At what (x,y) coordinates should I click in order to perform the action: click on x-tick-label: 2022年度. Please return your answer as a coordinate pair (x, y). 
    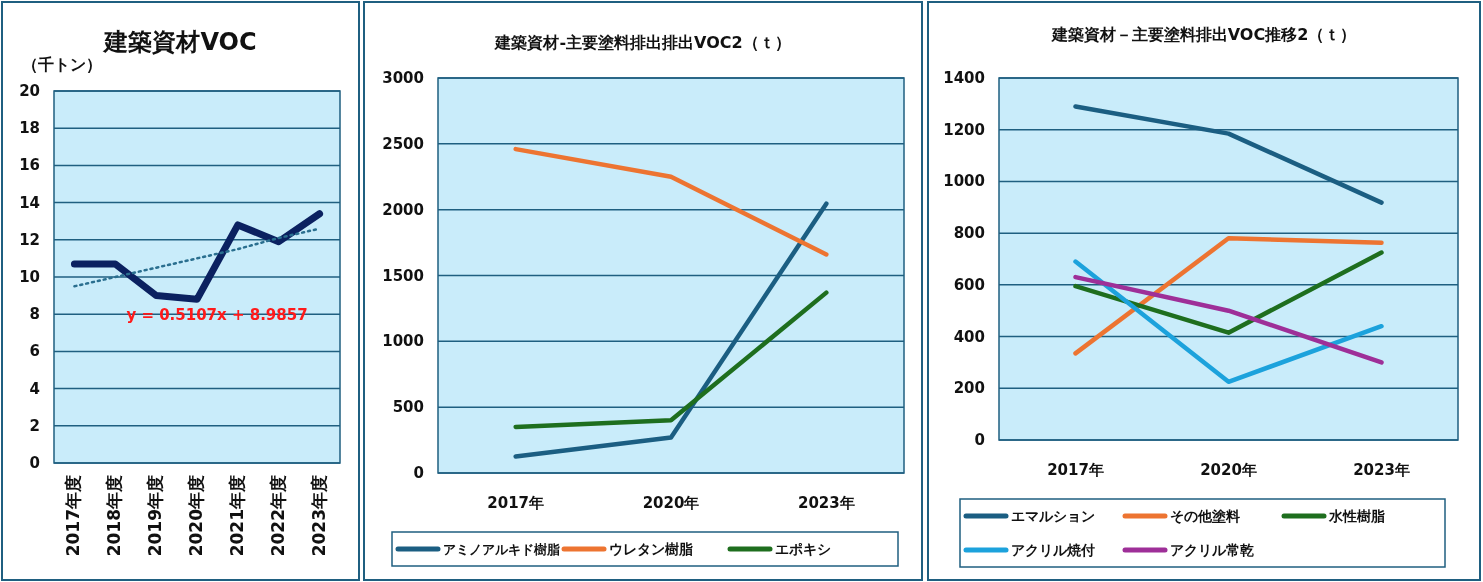
    Looking at the image, I should click on (277, 516).